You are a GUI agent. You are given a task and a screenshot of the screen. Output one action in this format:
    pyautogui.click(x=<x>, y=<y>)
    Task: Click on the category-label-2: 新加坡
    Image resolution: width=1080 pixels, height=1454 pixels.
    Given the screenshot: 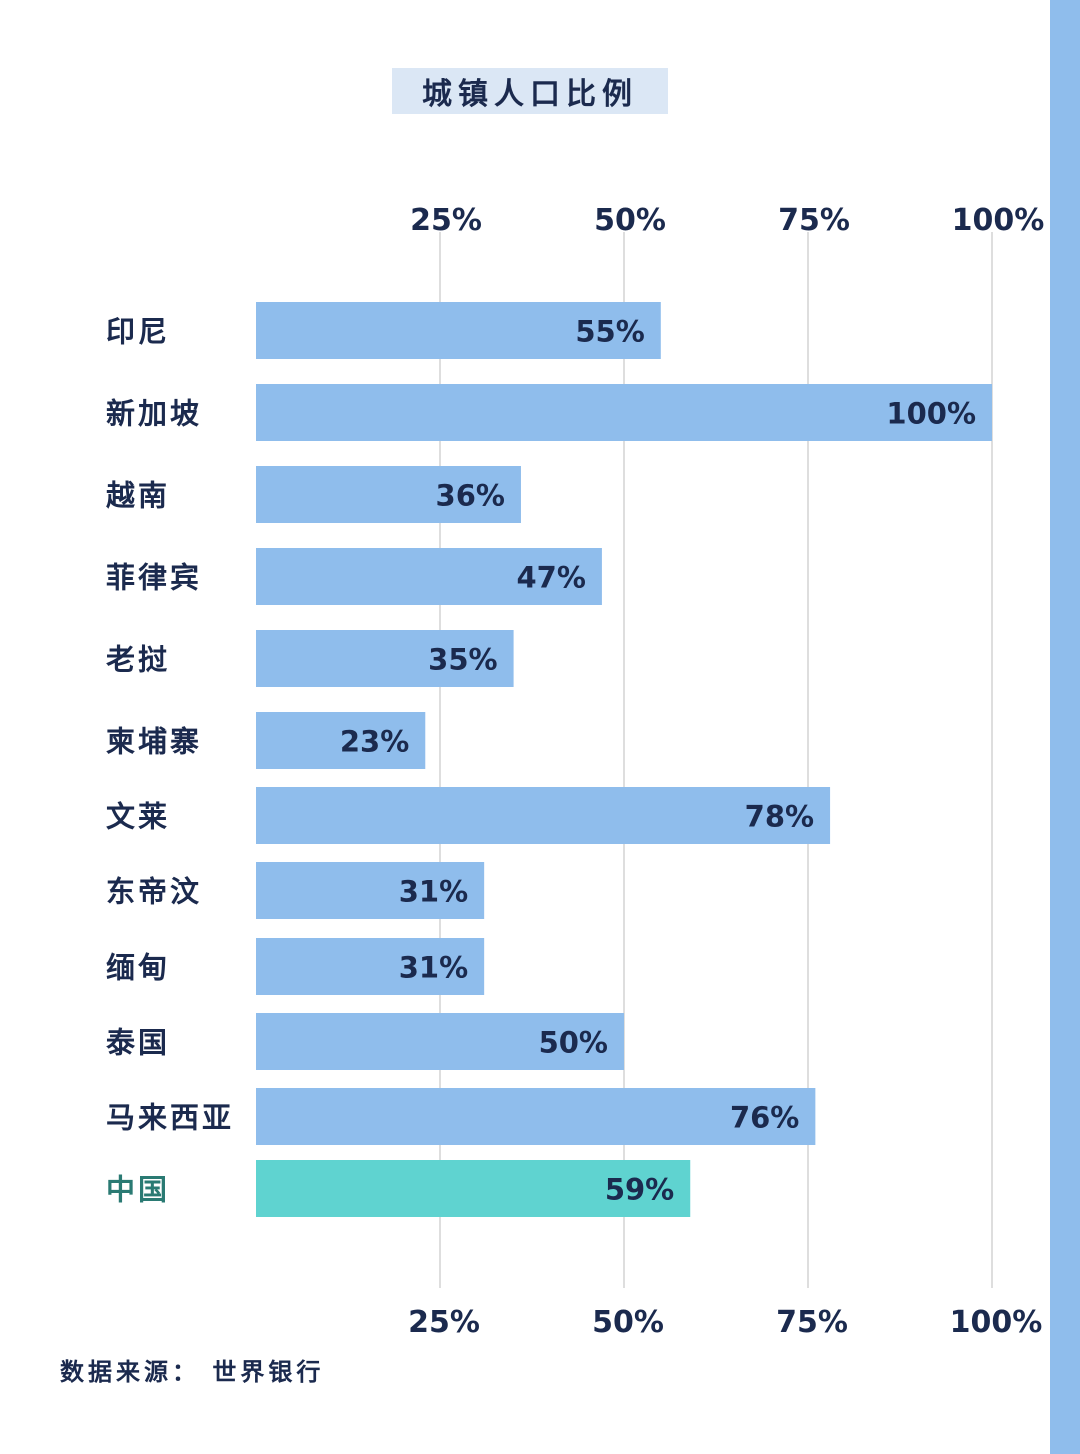 What is the action you would take?
    pyautogui.click(x=154, y=414)
    